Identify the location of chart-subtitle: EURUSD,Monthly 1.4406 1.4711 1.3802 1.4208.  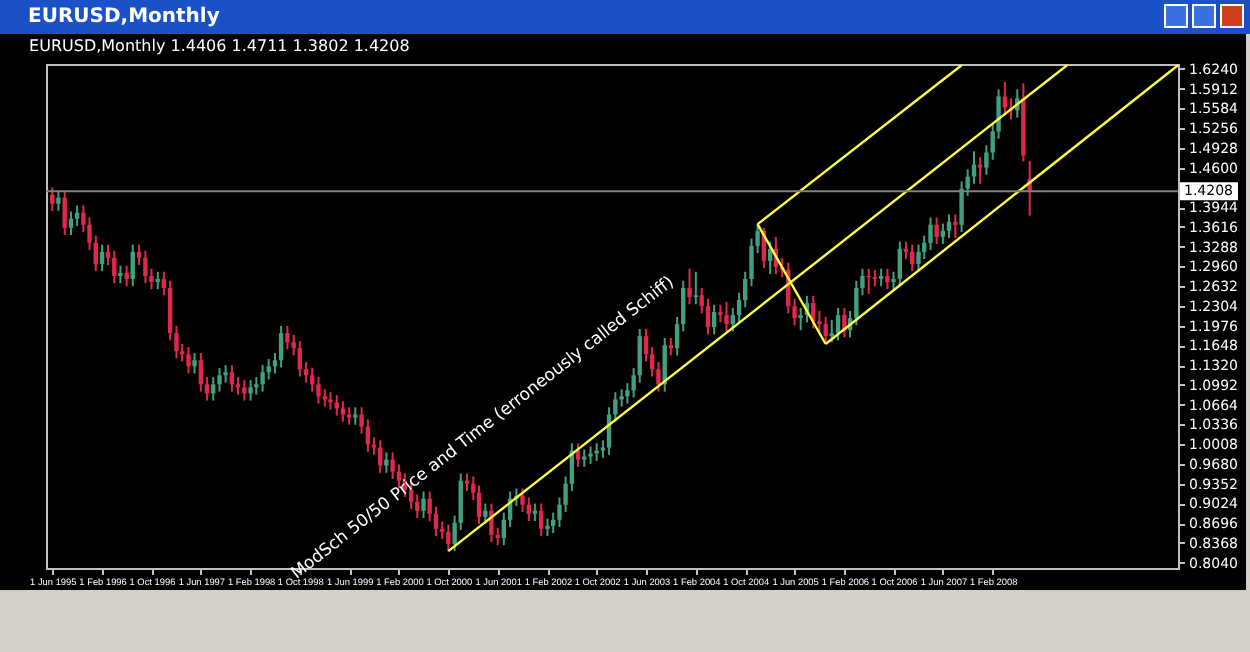
(219, 45).